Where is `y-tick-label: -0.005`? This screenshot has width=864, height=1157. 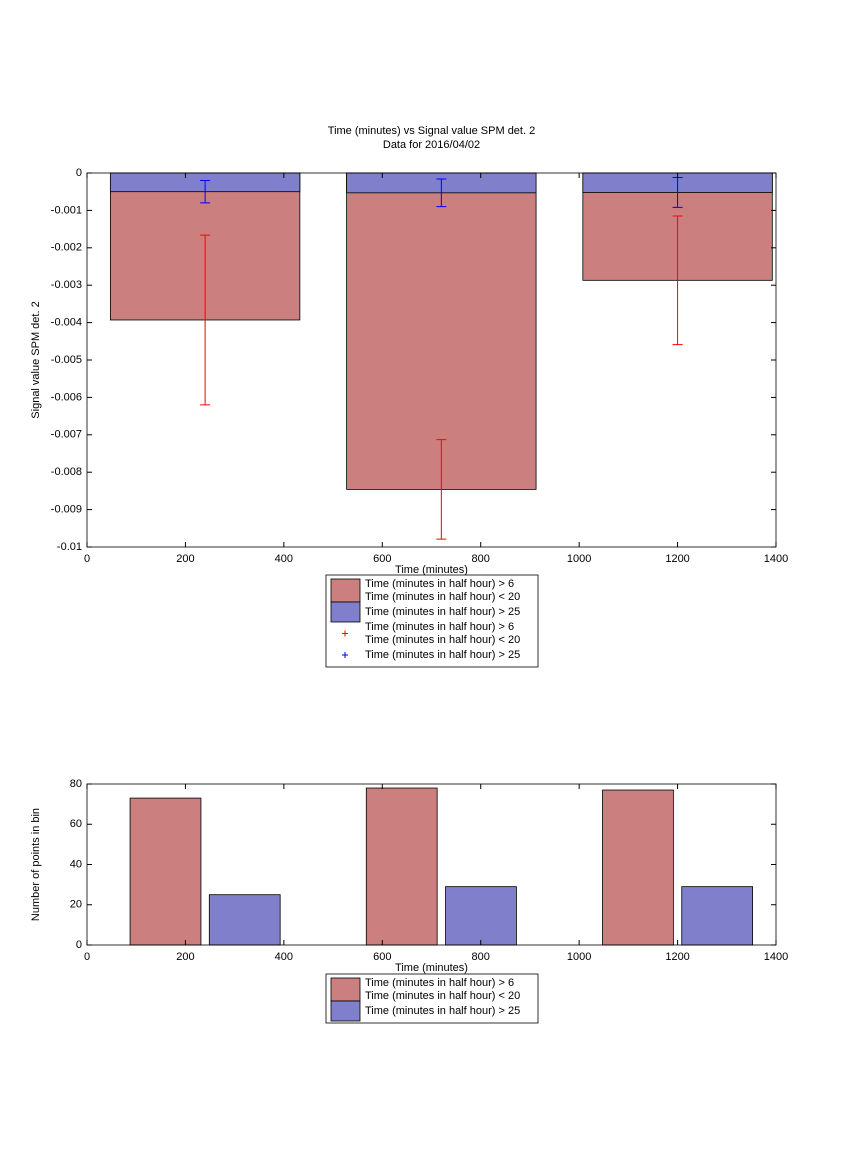 y-tick-label: -0.005 is located at coordinates (66, 360).